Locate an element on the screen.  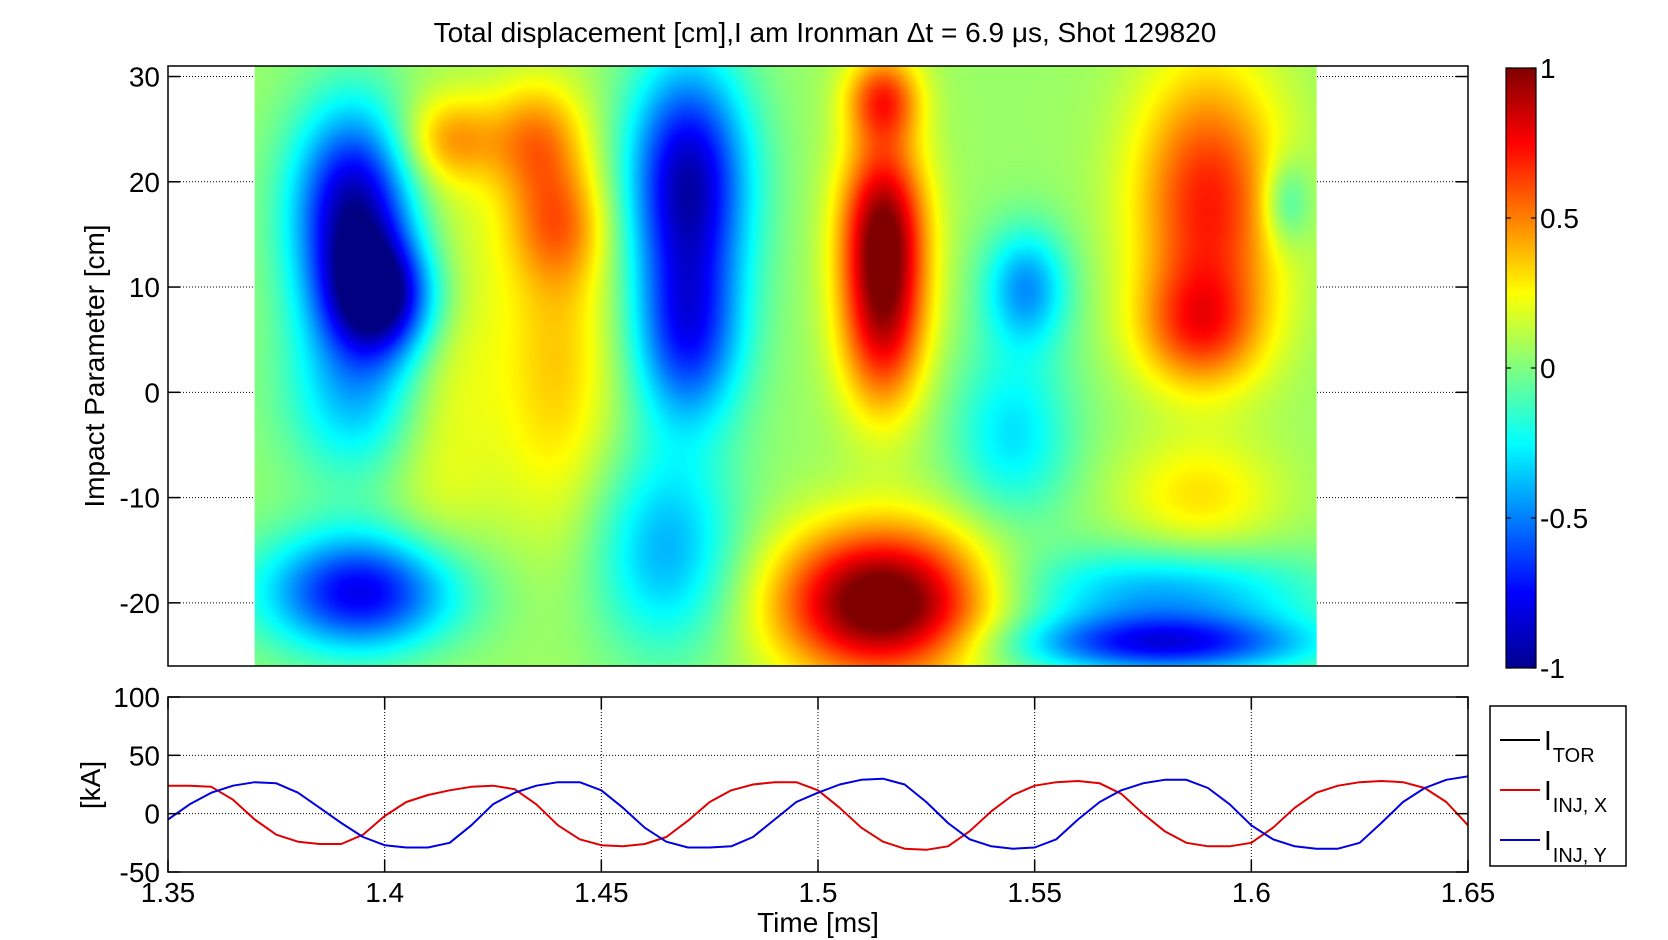
colorbar-tick-label: -1 is located at coordinates (1552, 668).